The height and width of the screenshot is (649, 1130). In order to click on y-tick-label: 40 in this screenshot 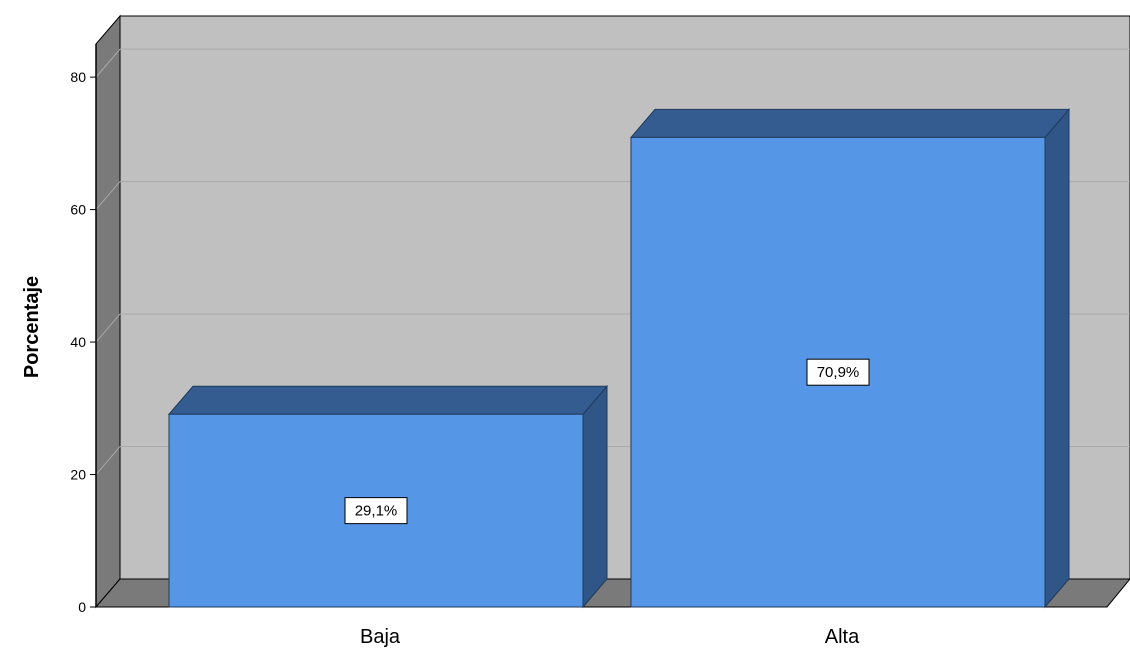, I will do `click(78, 342)`.